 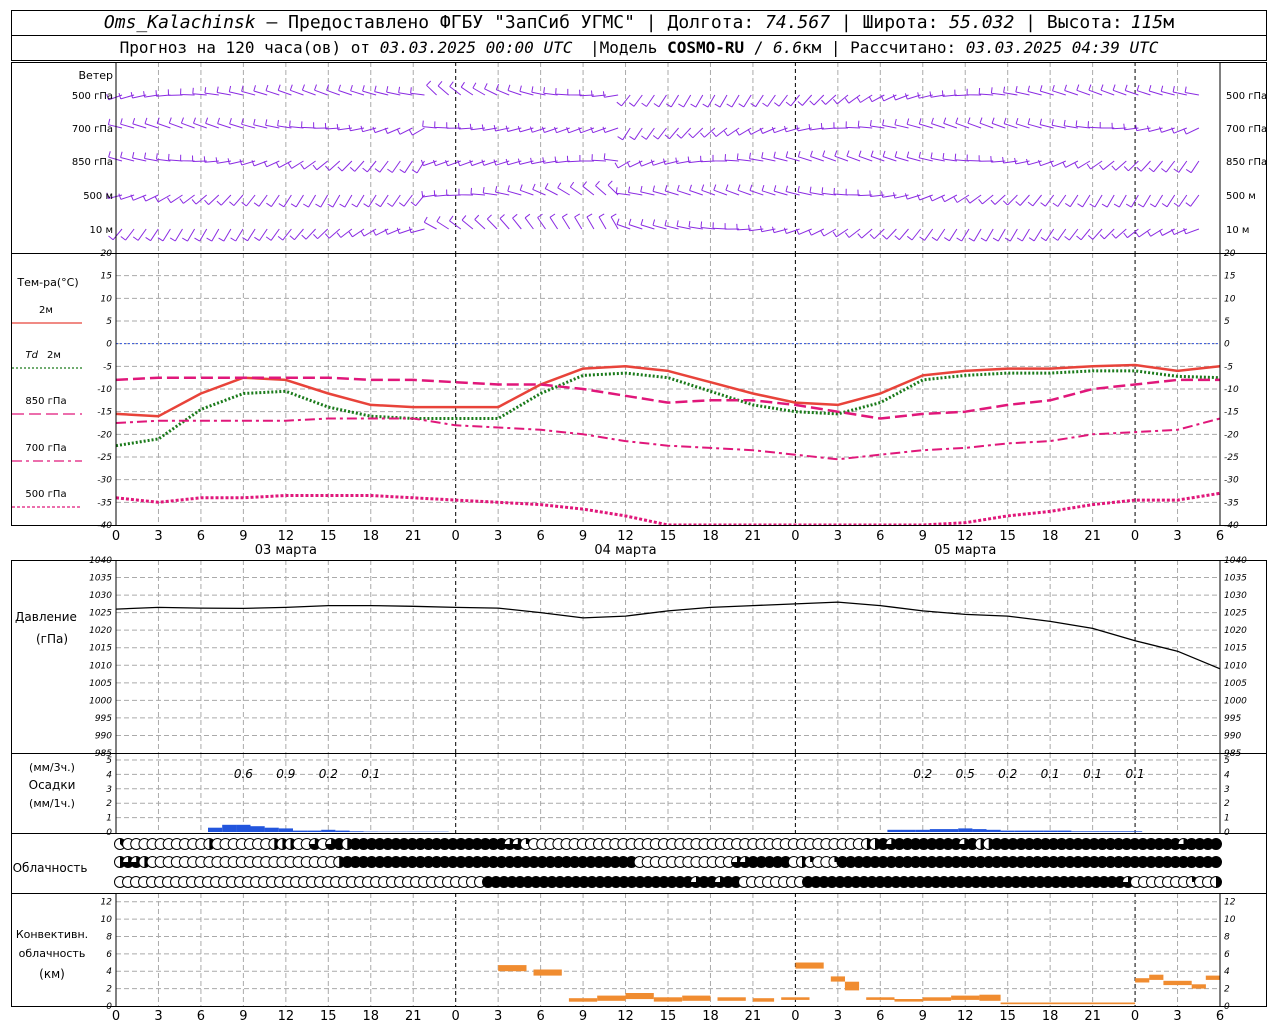 I want to click on cloud-cover-fill, so click(x=737, y=862).